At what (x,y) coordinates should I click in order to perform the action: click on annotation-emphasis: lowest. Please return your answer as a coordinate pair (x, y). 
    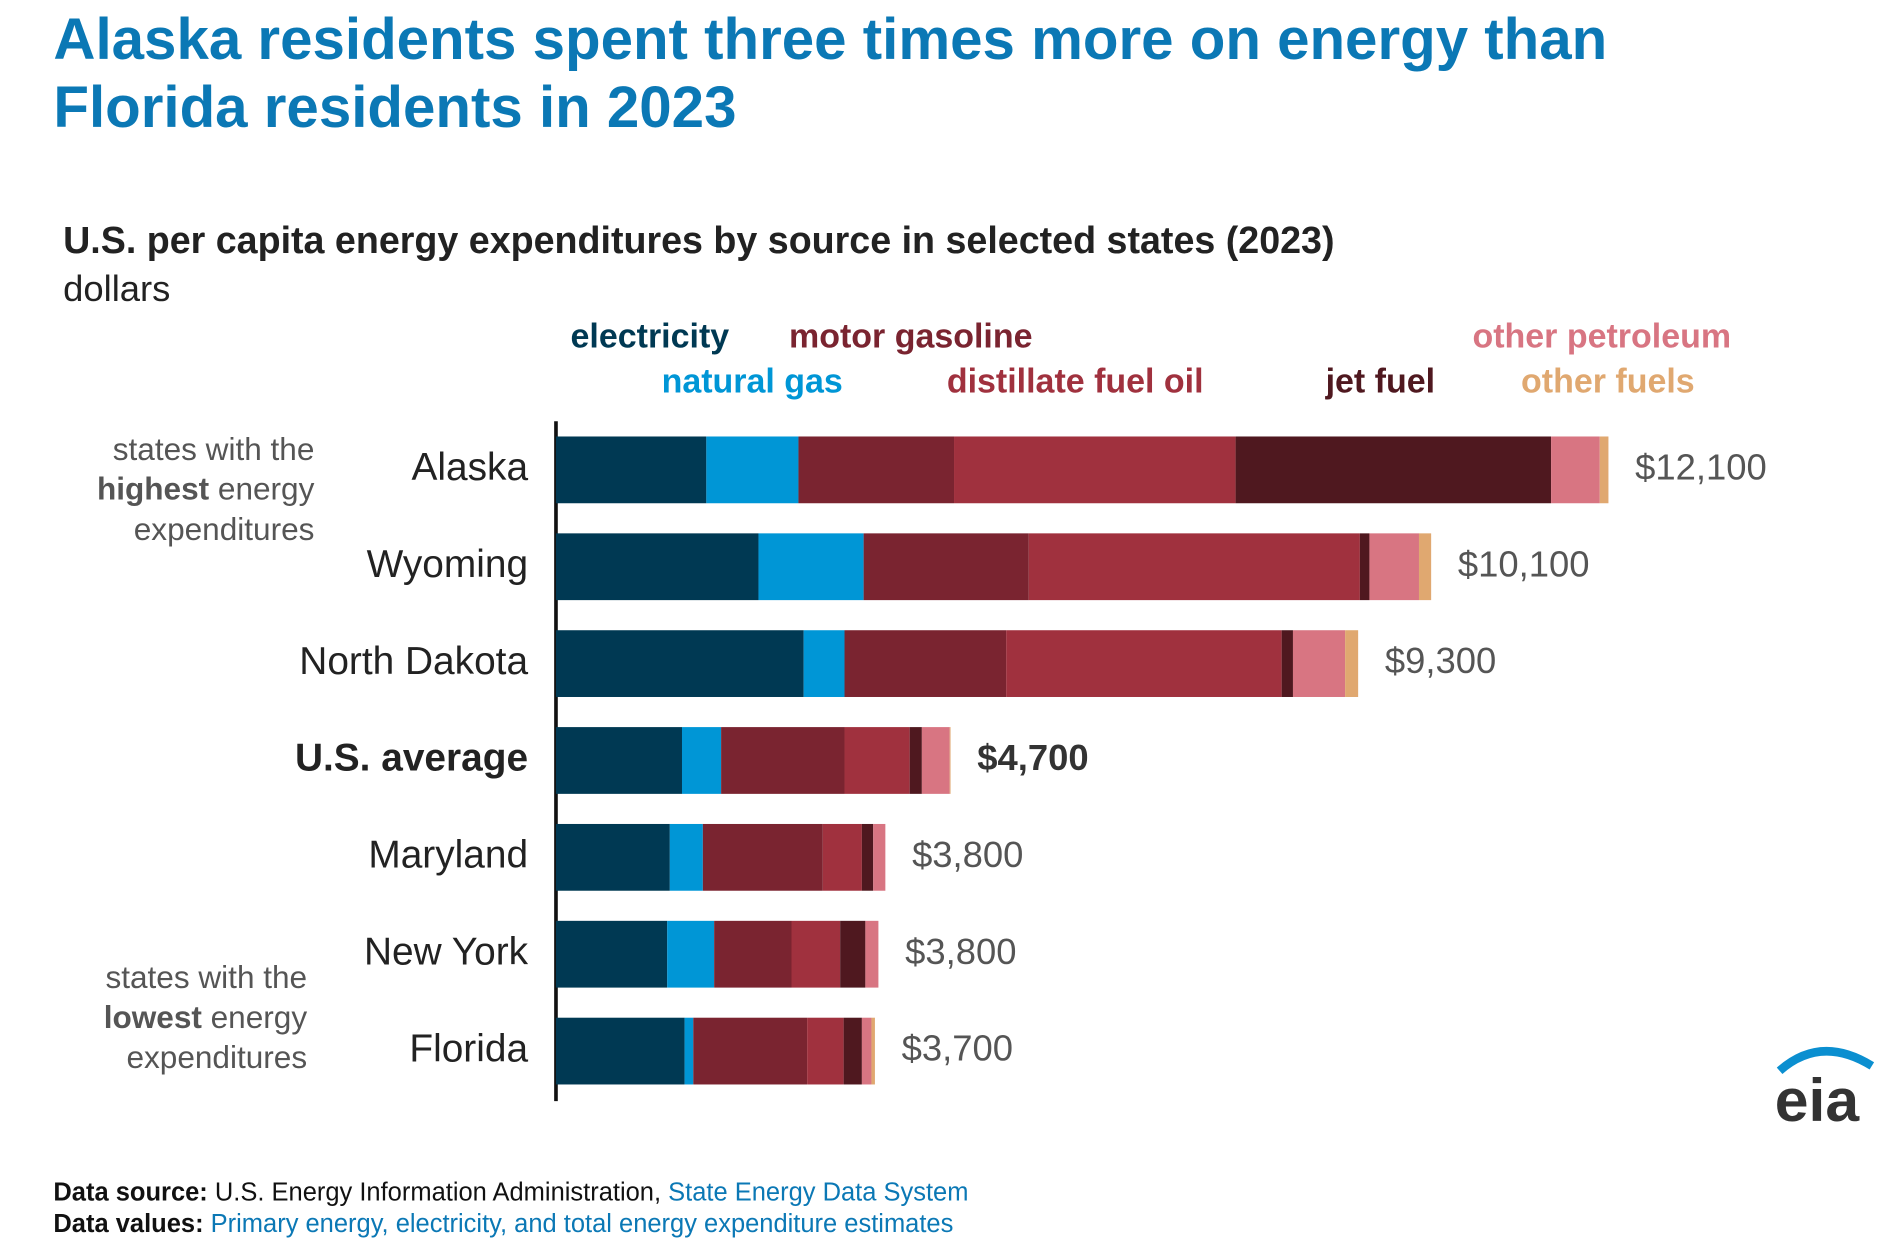
    Looking at the image, I should click on (153, 1017).